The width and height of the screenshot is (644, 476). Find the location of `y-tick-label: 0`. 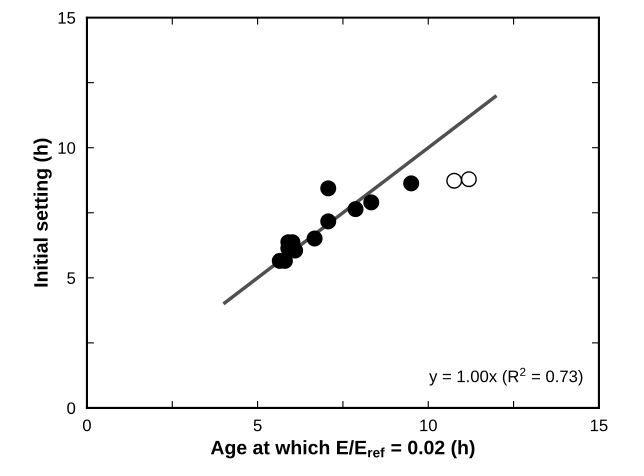

y-tick-label: 0 is located at coordinates (71, 408).